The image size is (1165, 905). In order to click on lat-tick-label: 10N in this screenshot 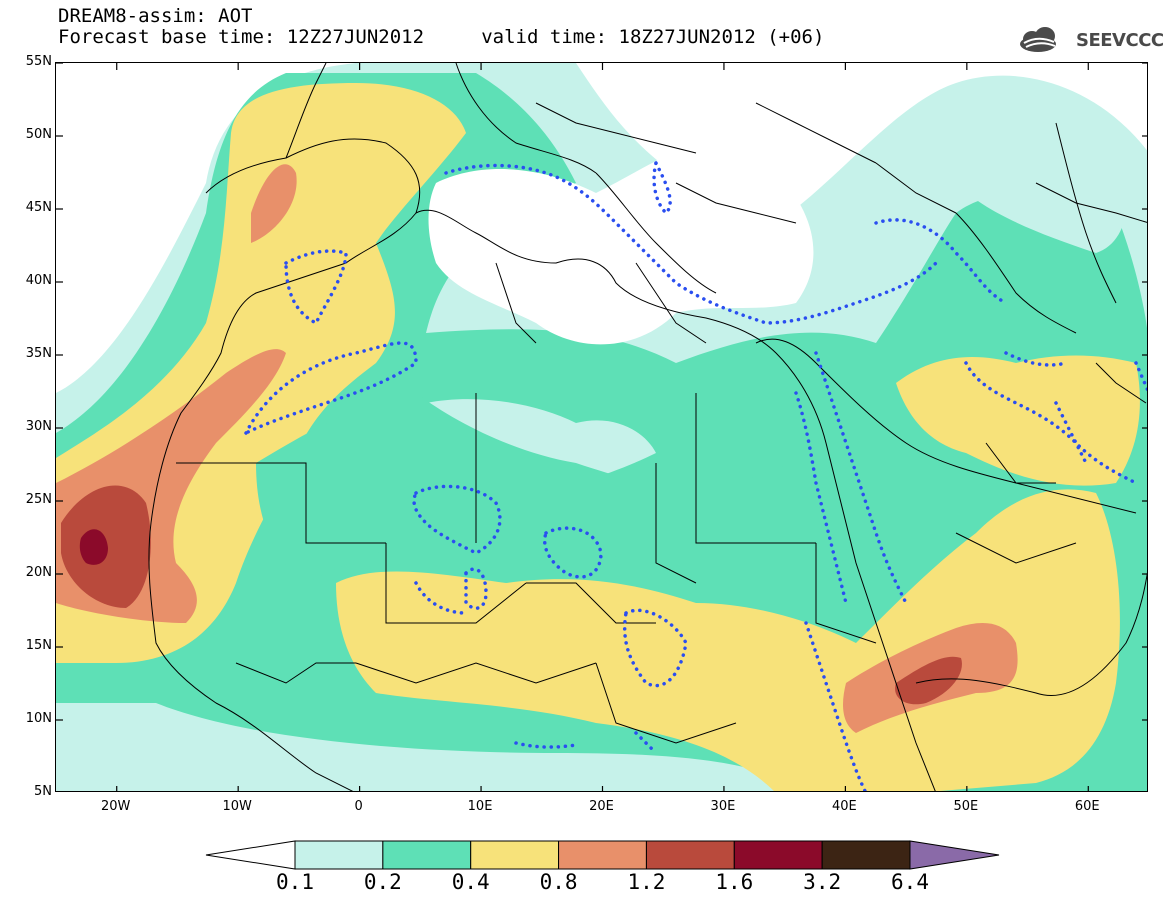, I will do `click(38, 718)`.